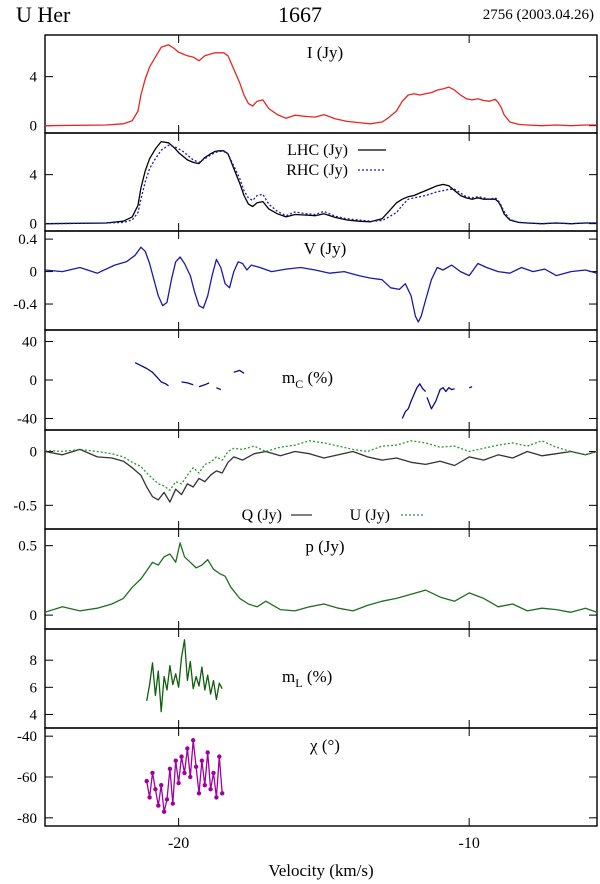  What do you see at coordinates (262, 515) in the screenshot?
I see `legend-label: Q (Jy)` at bounding box center [262, 515].